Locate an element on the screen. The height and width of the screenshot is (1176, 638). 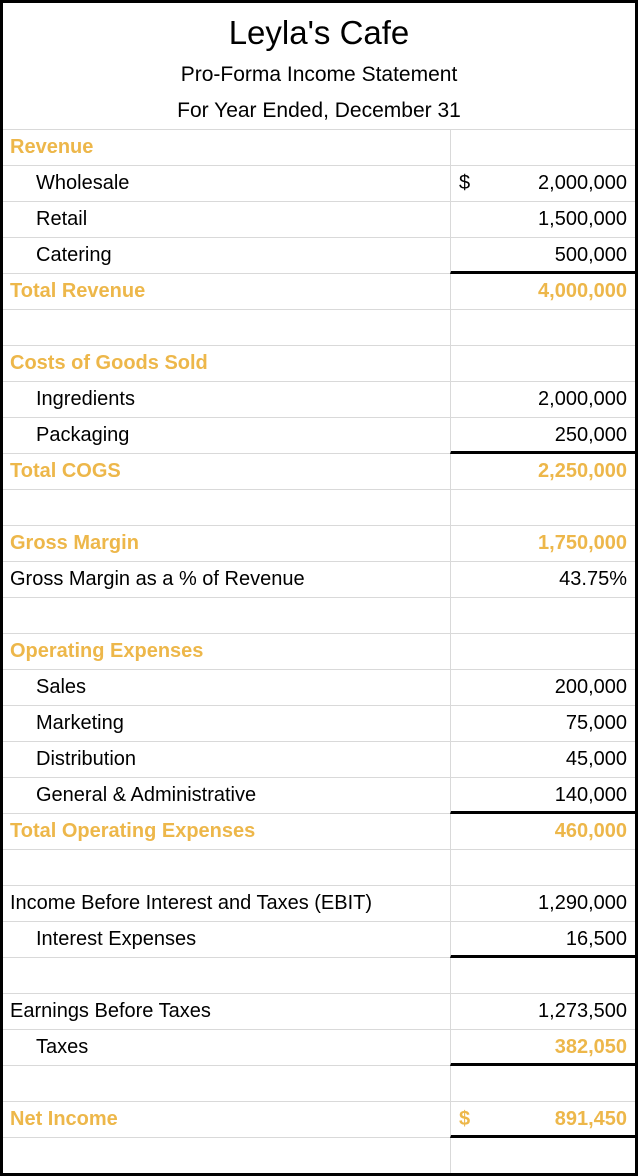
row-catering: Catering 500,000 is located at coordinates (319, 256).